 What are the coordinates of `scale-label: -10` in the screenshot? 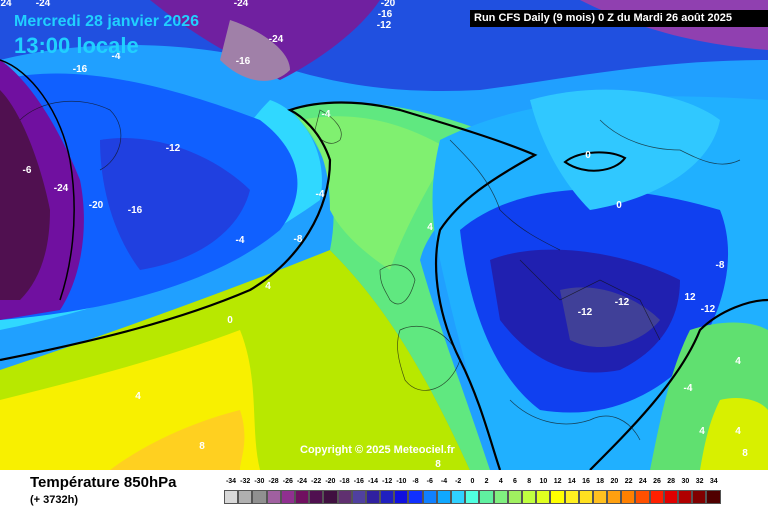 It's located at (401, 481).